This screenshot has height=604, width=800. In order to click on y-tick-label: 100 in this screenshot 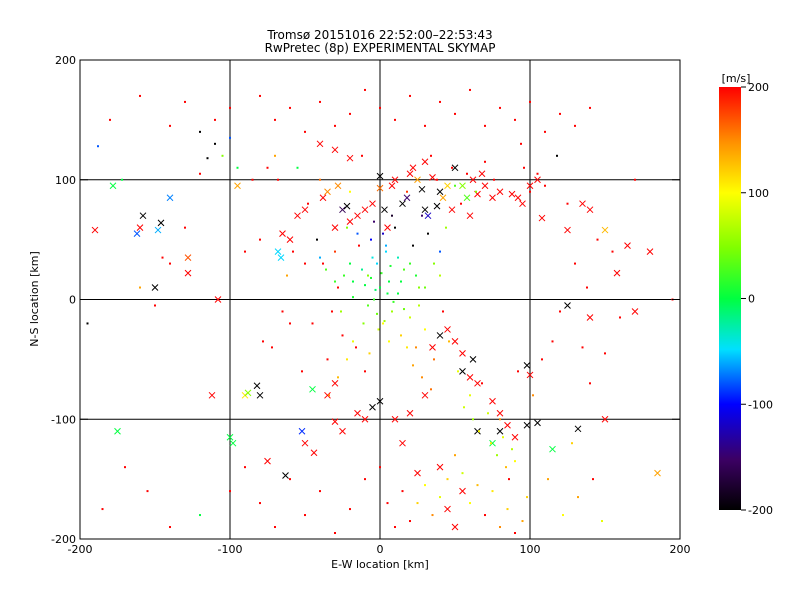, I will do `click(65, 180)`.